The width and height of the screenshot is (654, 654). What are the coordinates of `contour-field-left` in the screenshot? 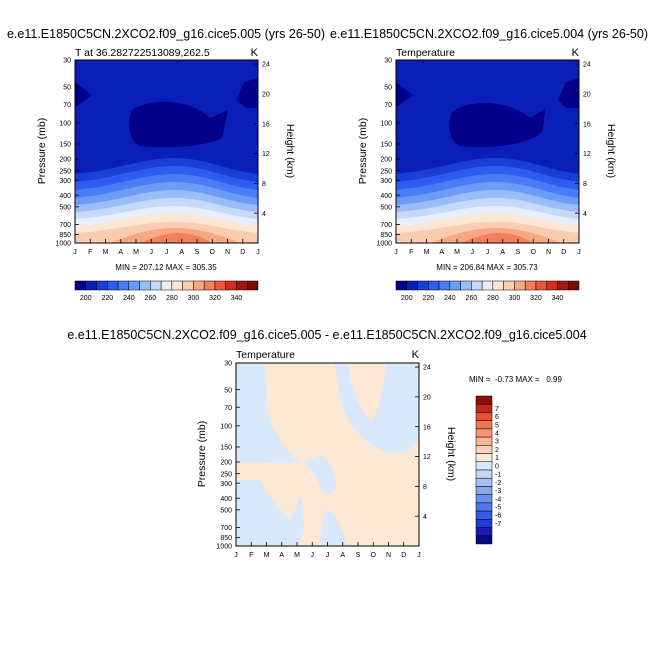 It's located at (166, 151).